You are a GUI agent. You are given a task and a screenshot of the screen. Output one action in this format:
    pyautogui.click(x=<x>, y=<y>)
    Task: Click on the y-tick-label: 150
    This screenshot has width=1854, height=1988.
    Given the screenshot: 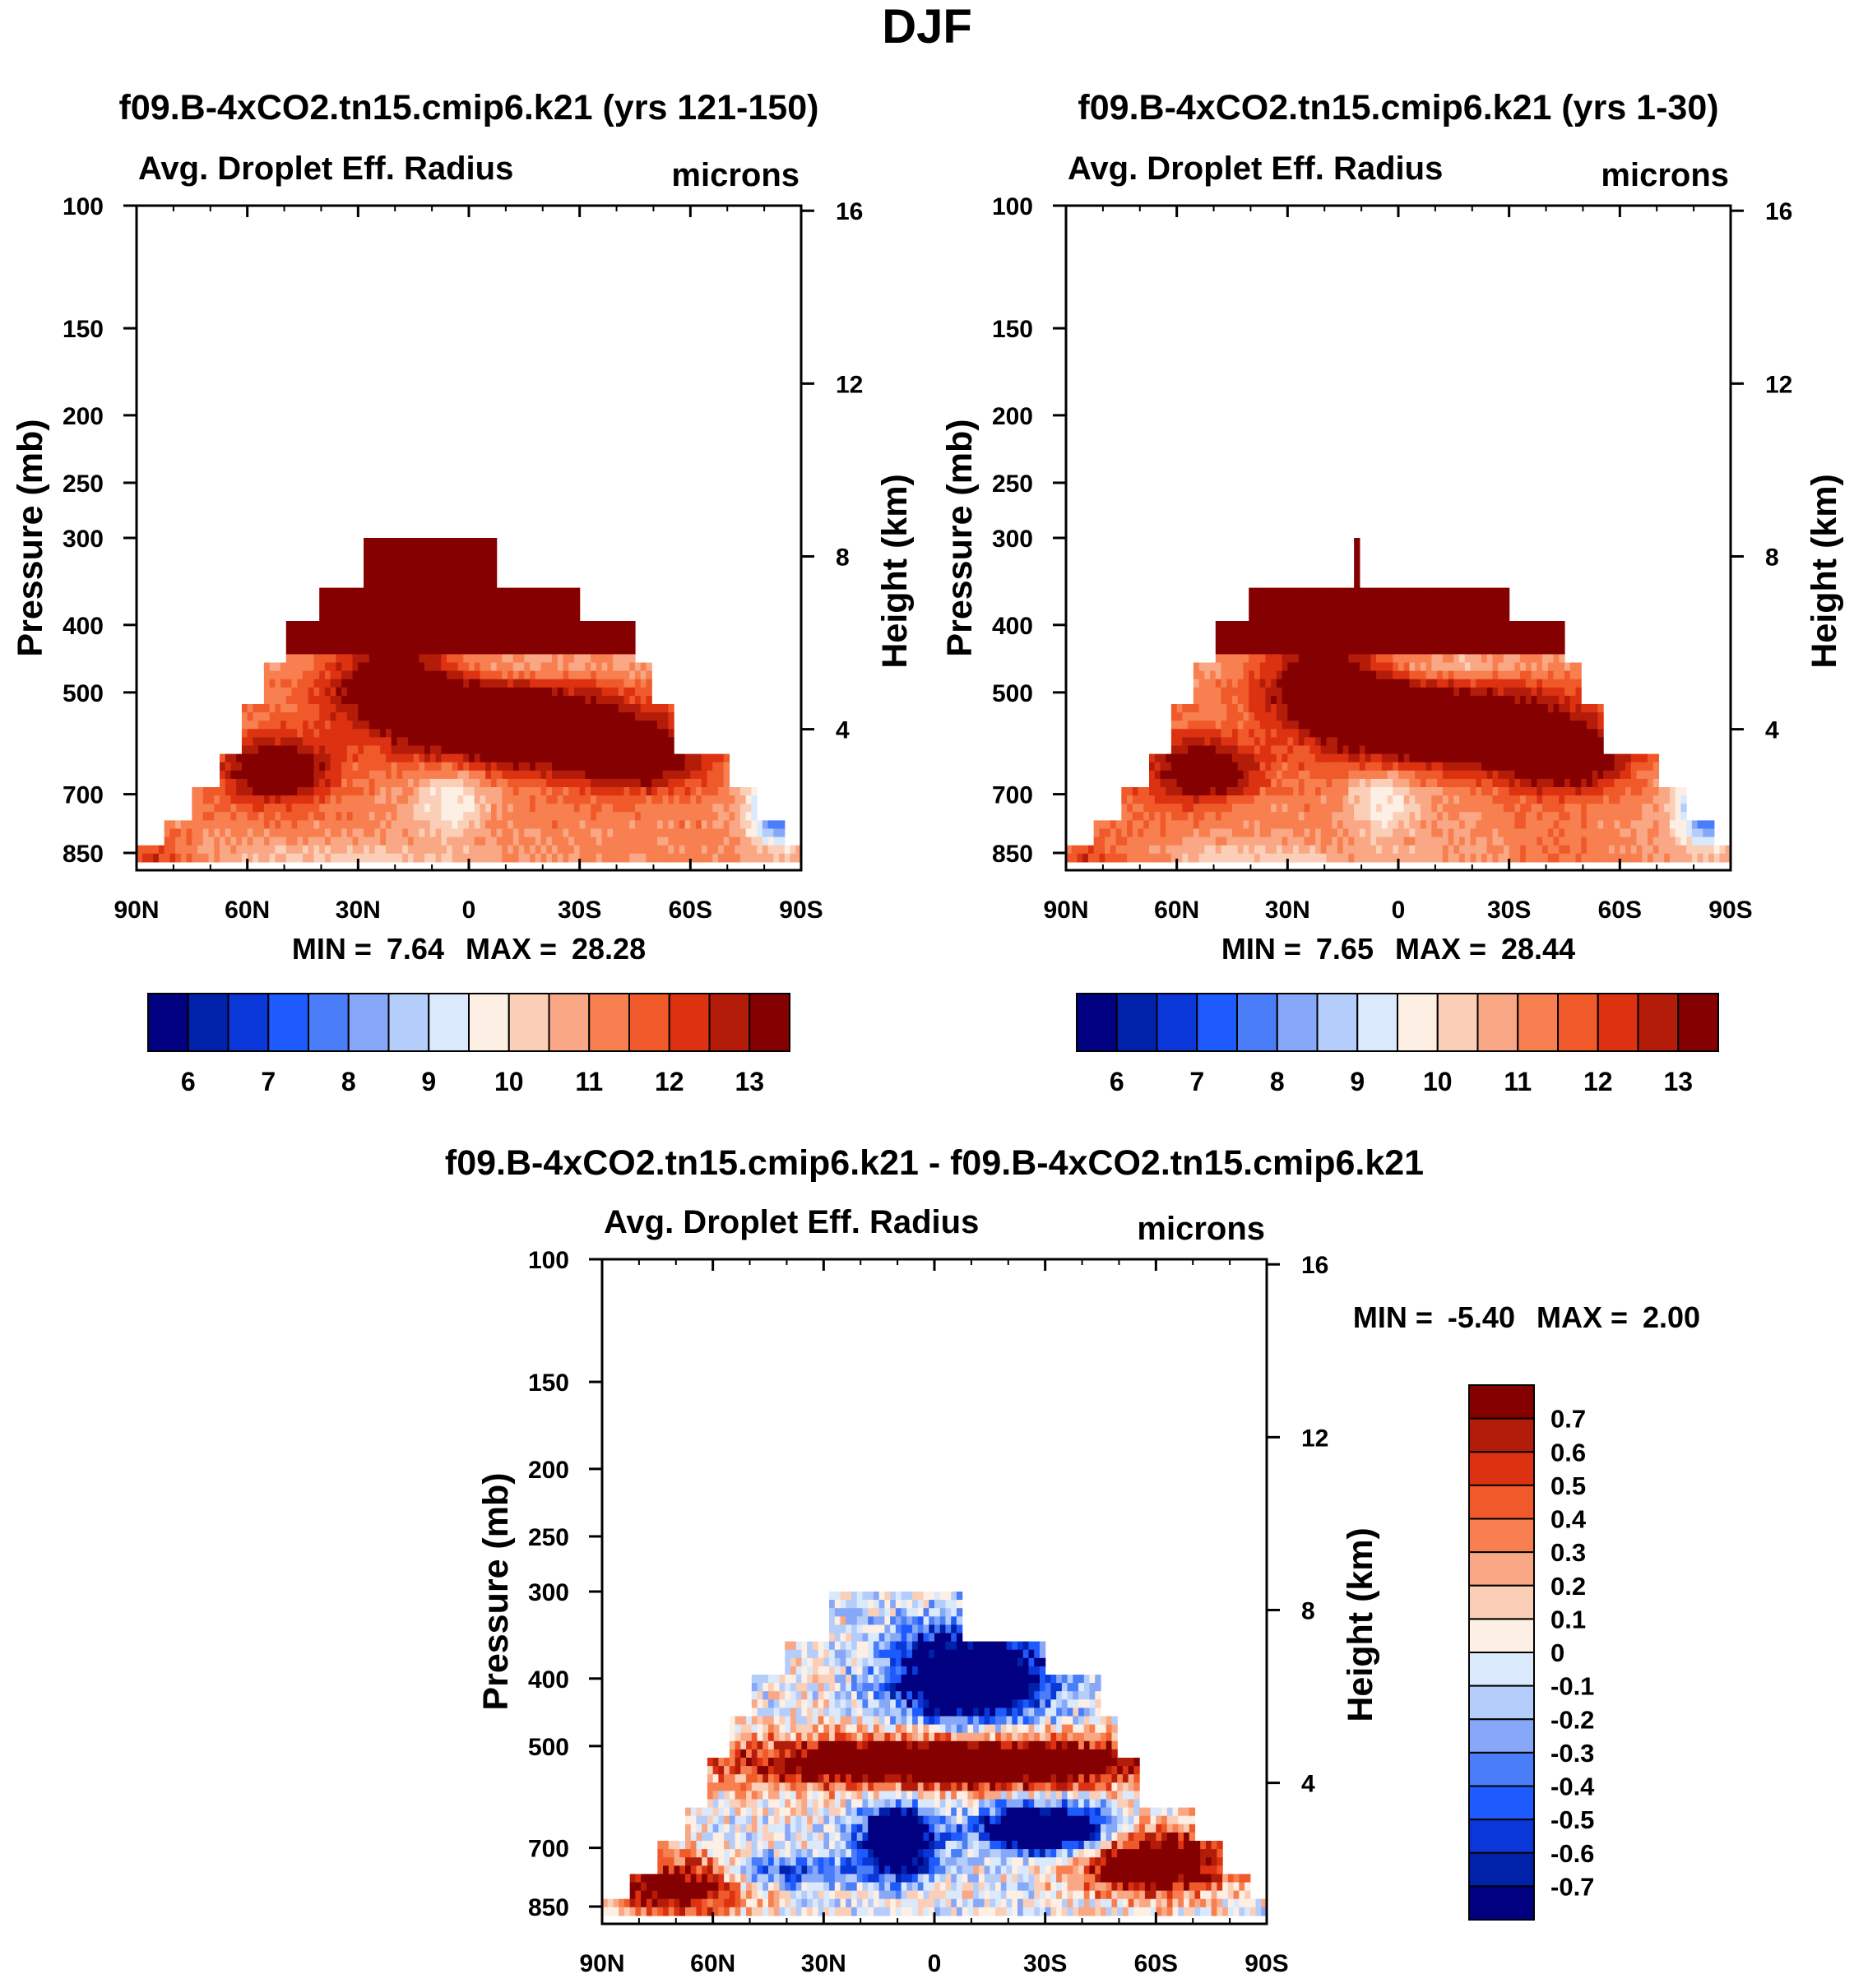 What is the action you would take?
    pyautogui.click(x=83, y=330)
    